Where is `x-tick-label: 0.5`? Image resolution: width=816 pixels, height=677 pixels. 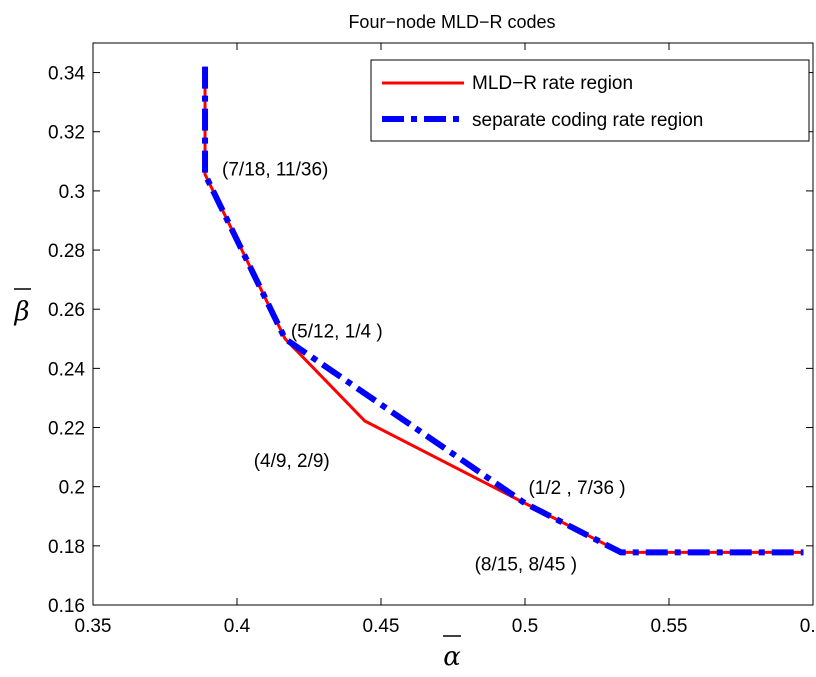
x-tick-label: 0.5 is located at coordinates (525, 626).